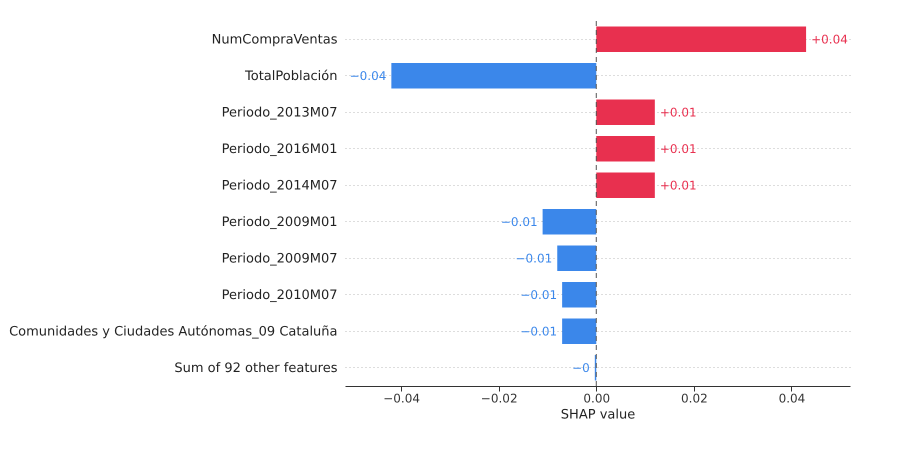 The image size is (900, 450). What do you see at coordinates (280, 149) in the screenshot?
I see `y-tick-label: Periodo_2016M01` at bounding box center [280, 149].